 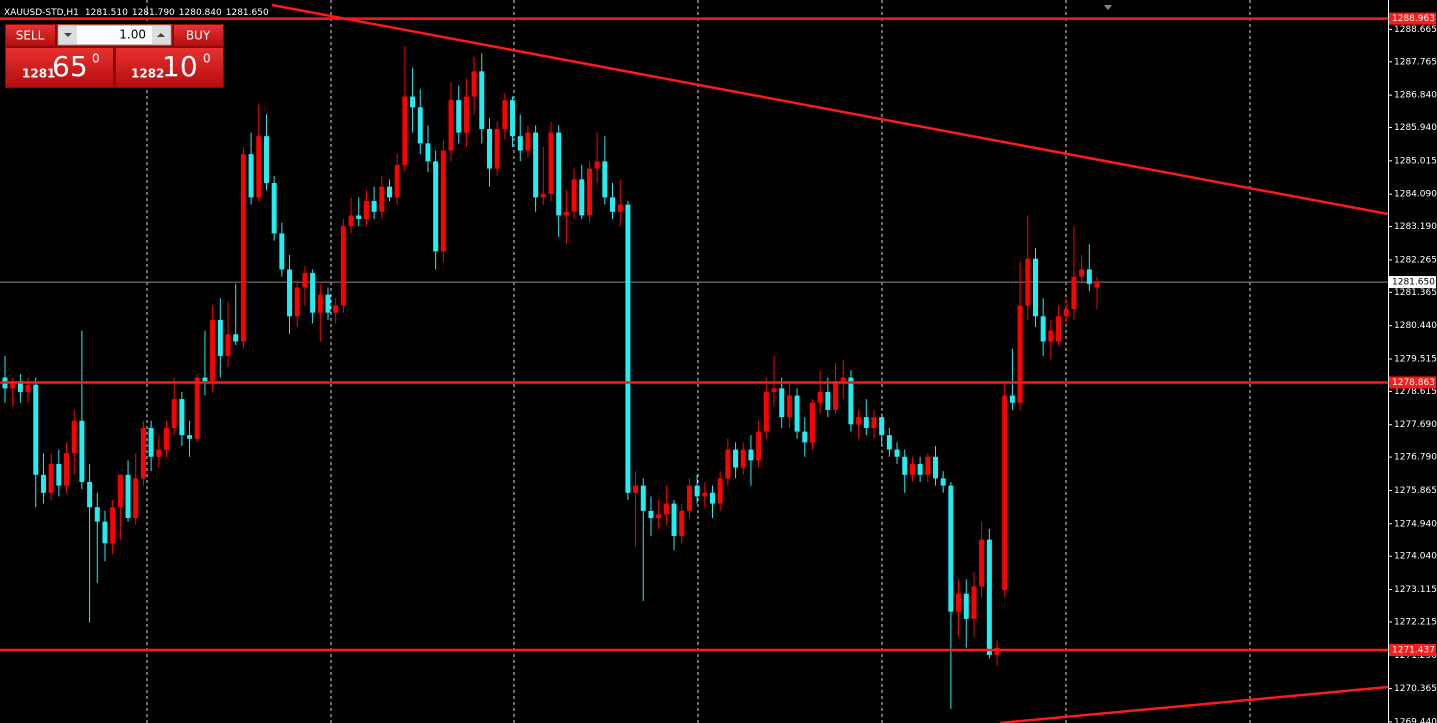 What do you see at coordinates (1415, 30) in the screenshot?
I see `y-tick-label: 1288.665` at bounding box center [1415, 30].